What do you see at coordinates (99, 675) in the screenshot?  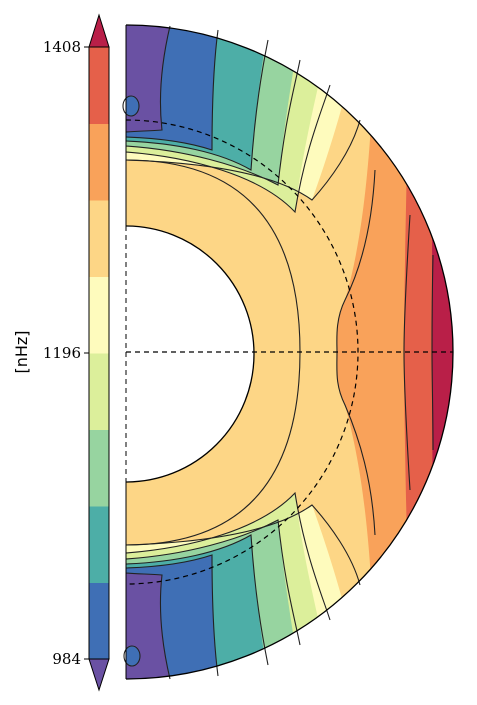 I see `colorbar-extend-bottom-arrow` at bounding box center [99, 675].